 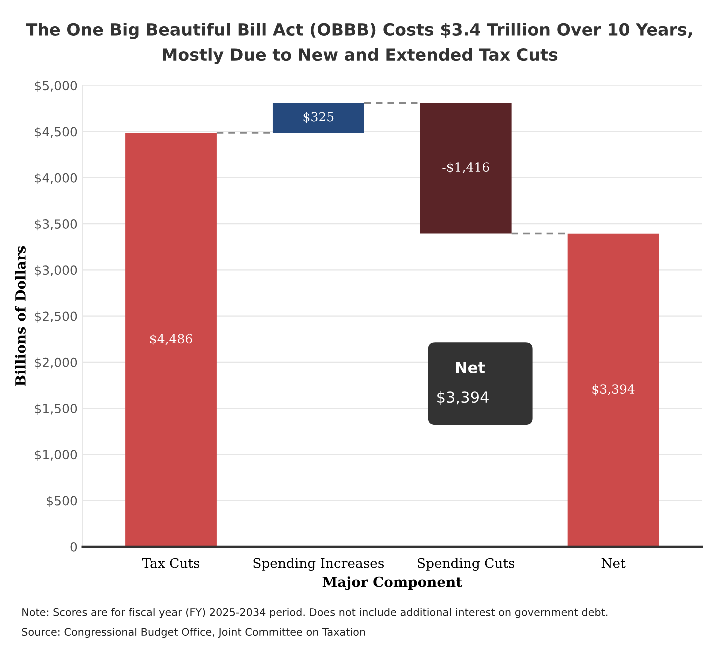 I want to click on x-tick-label: Spending Increases, so click(x=319, y=565).